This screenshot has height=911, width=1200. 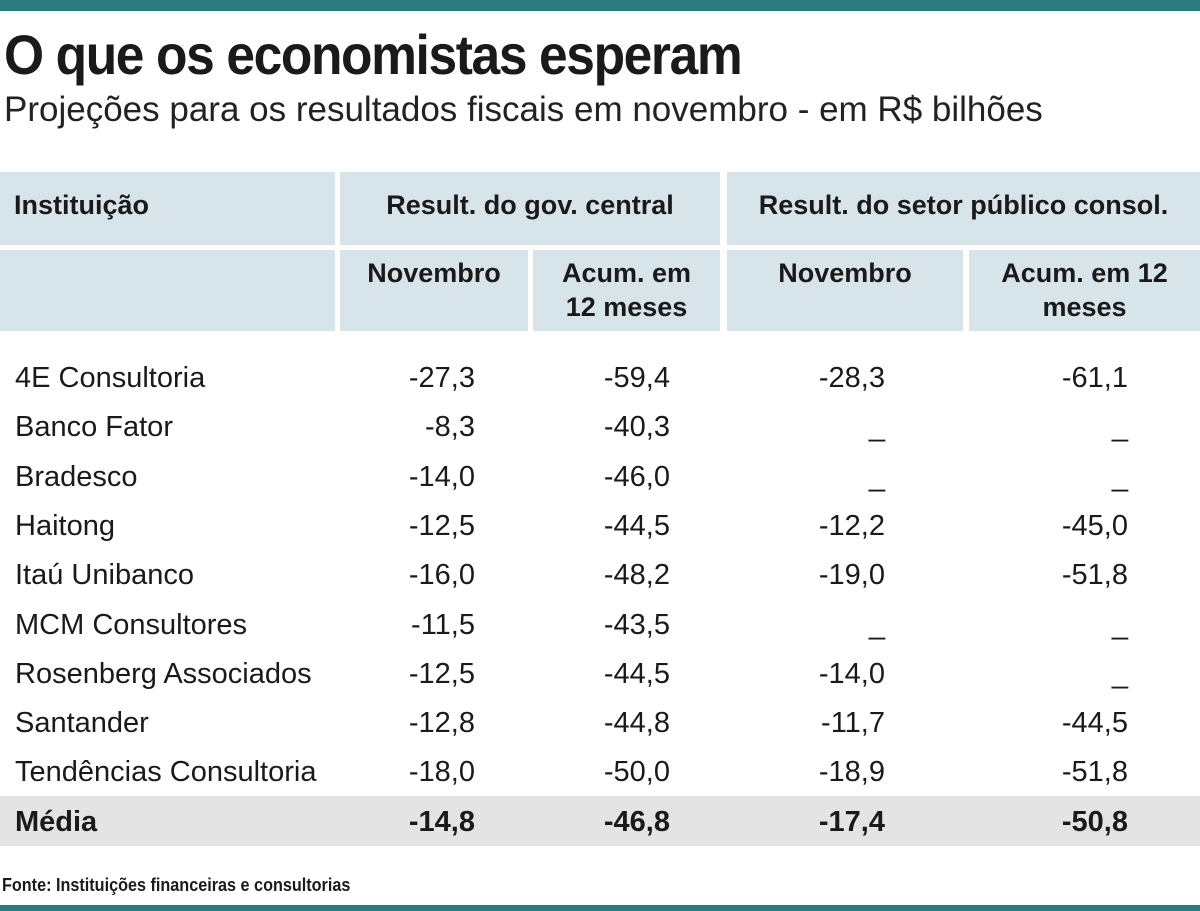 What do you see at coordinates (441, 821) in the screenshot?
I see `row-value: -14,8` at bounding box center [441, 821].